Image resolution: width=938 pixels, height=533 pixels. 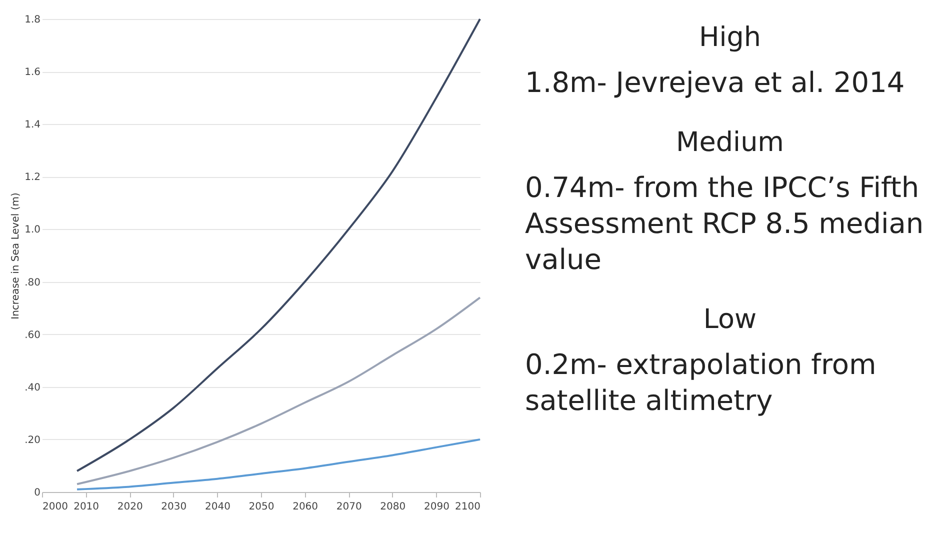 I want to click on x-tick-label: 2070, so click(x=349, y=507).